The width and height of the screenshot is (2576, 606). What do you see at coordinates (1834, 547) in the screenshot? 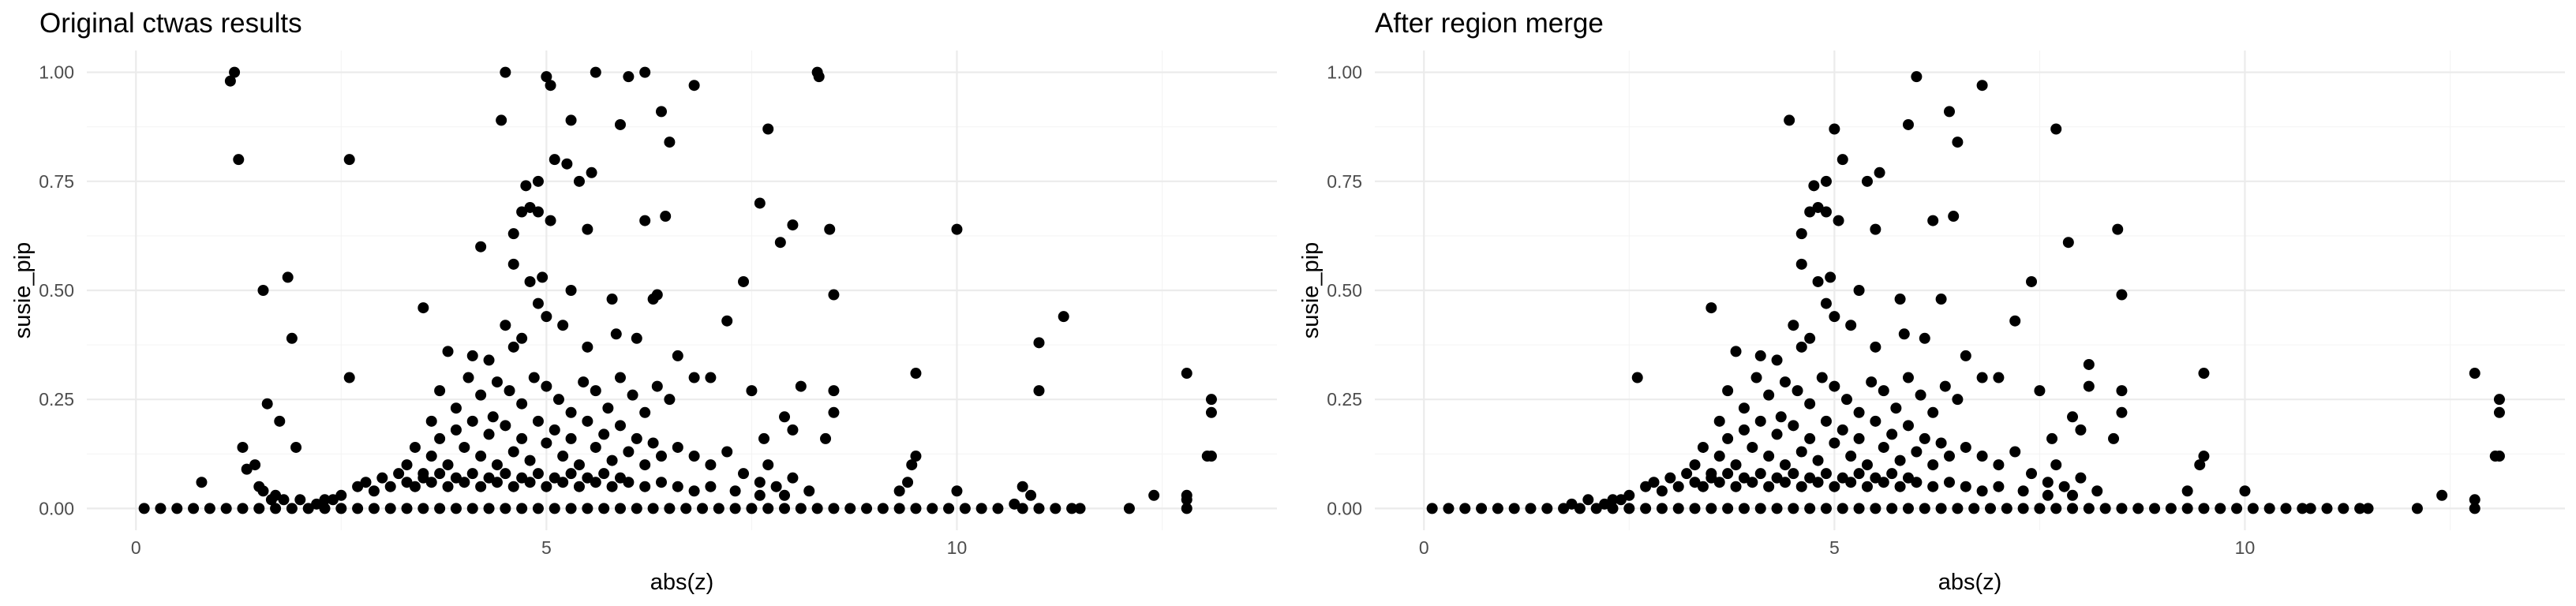
I see `x-tick-label: 5` at bounding box center [1834, 547].